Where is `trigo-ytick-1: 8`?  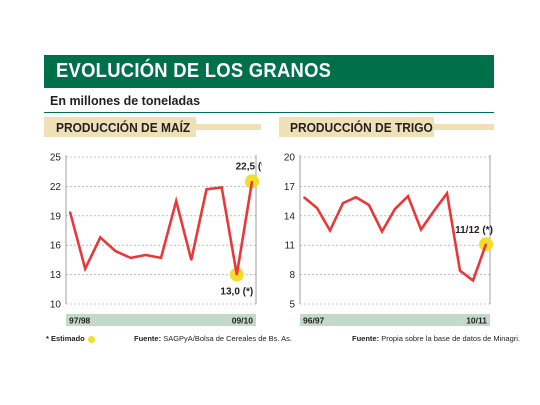 trigo-ytick-1: 8 is located at coordinates (292, 275).